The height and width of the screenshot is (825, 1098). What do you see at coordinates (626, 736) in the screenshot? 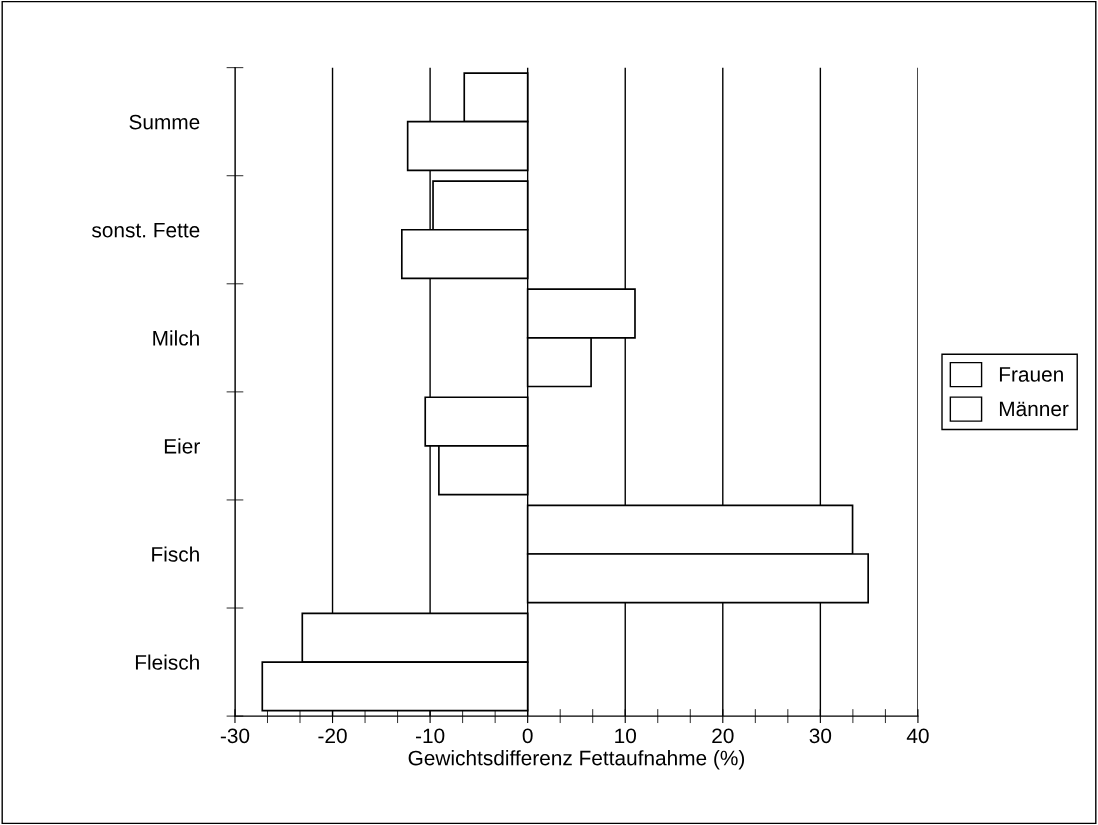
I see `x-tick-label: 10` at bounding box center [626, 736].